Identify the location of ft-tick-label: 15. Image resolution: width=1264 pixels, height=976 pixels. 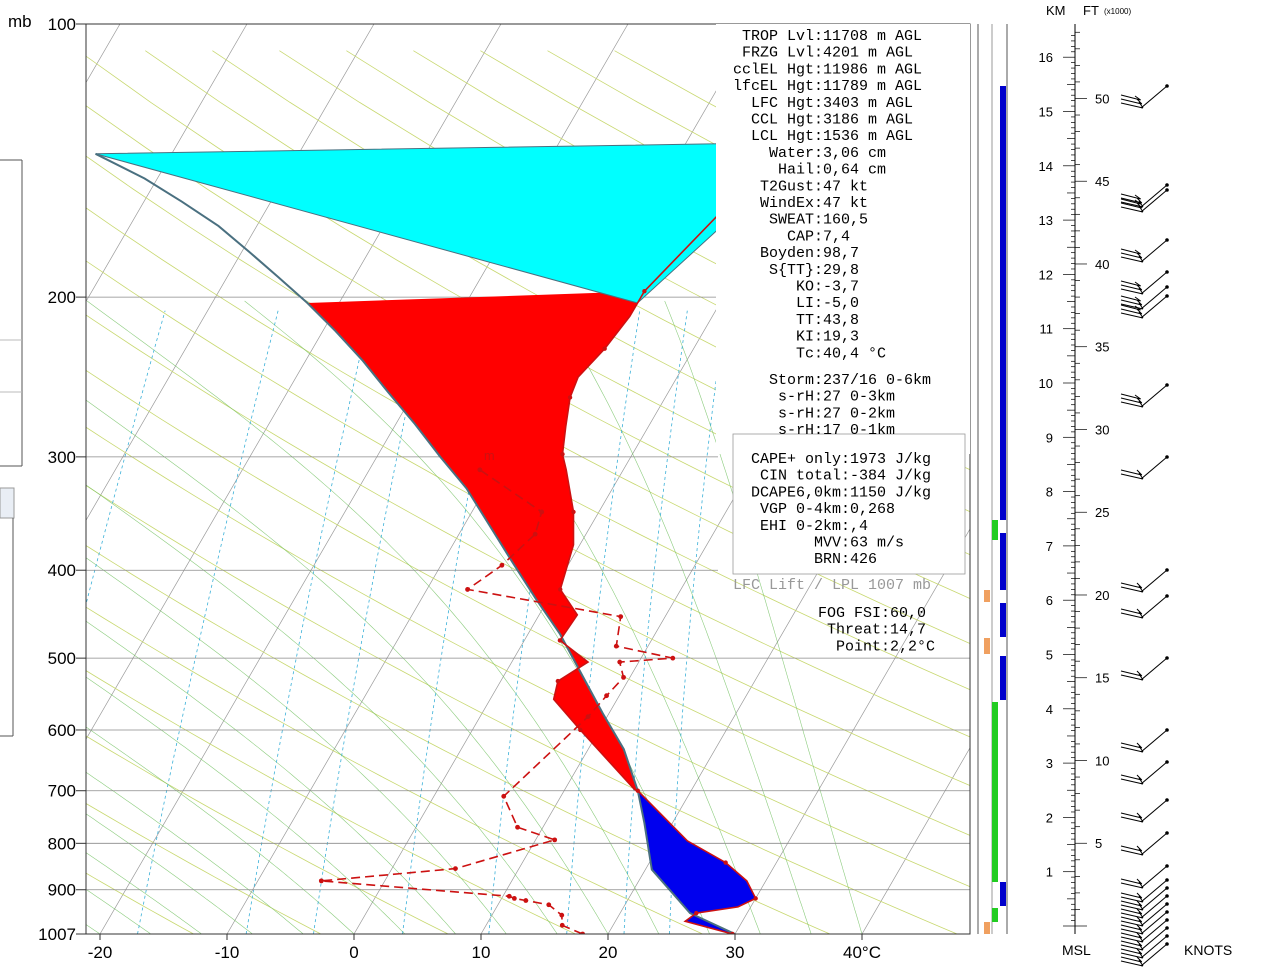
(1102, 678).